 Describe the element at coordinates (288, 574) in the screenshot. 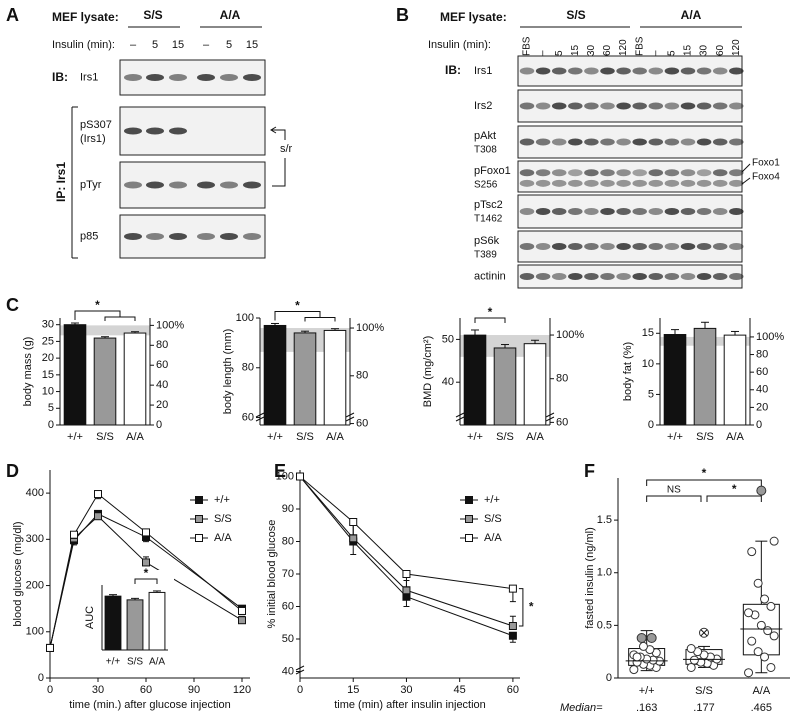

I see `y-tick-label: 70` at that location.